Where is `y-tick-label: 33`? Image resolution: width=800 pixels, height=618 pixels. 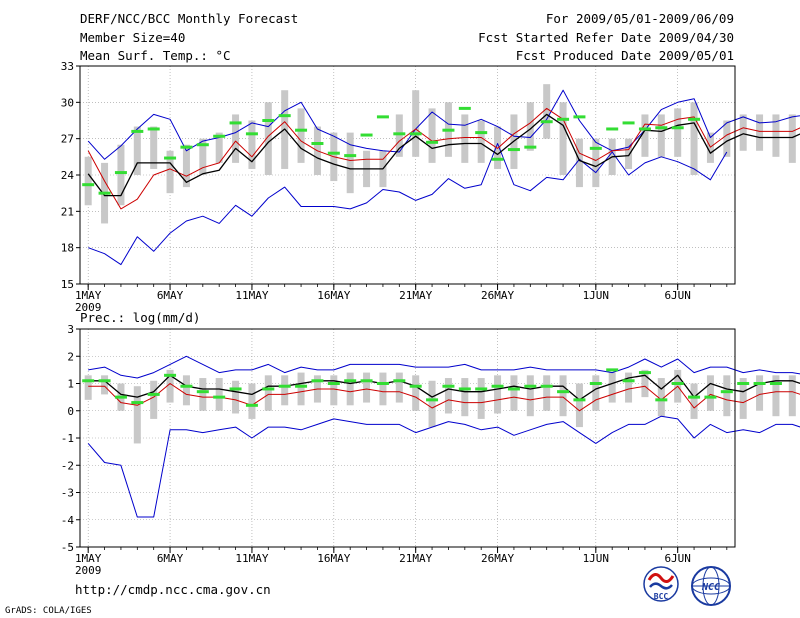
y-tick-label: 33 is located at coordinates (67, 66).